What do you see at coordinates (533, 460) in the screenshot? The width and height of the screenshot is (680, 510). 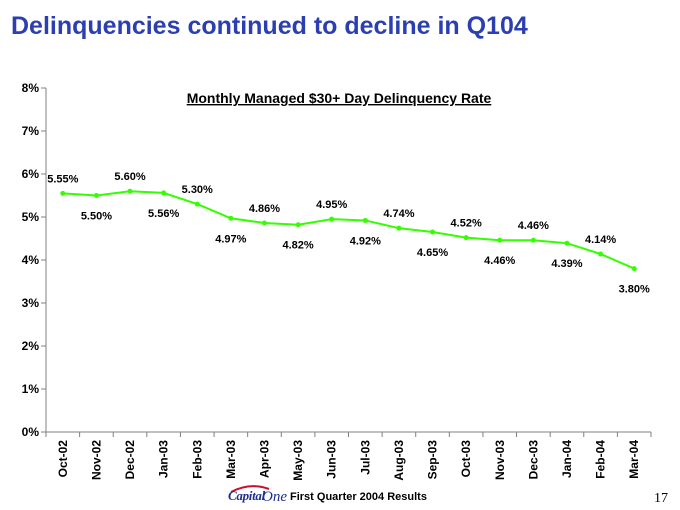 I see `x-tick-label: Dec-03` at bounding box center [533, 460].